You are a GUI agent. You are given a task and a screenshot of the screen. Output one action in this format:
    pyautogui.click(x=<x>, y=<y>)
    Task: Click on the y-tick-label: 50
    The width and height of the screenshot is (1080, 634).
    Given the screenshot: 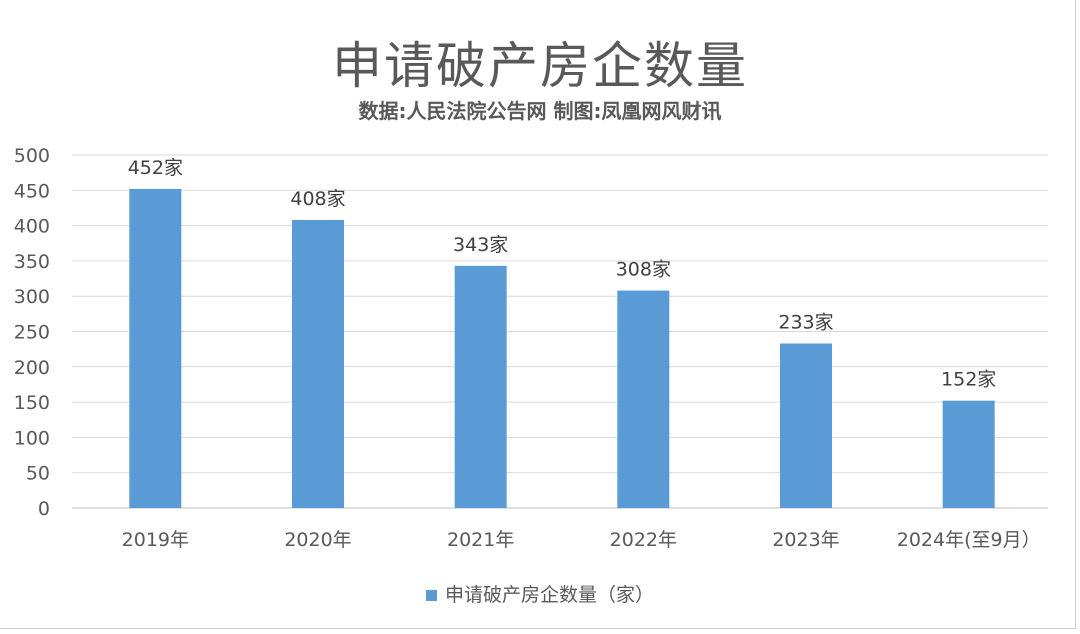 What is the action you would take?
    pyautogui.click(x=38, y=474)
    